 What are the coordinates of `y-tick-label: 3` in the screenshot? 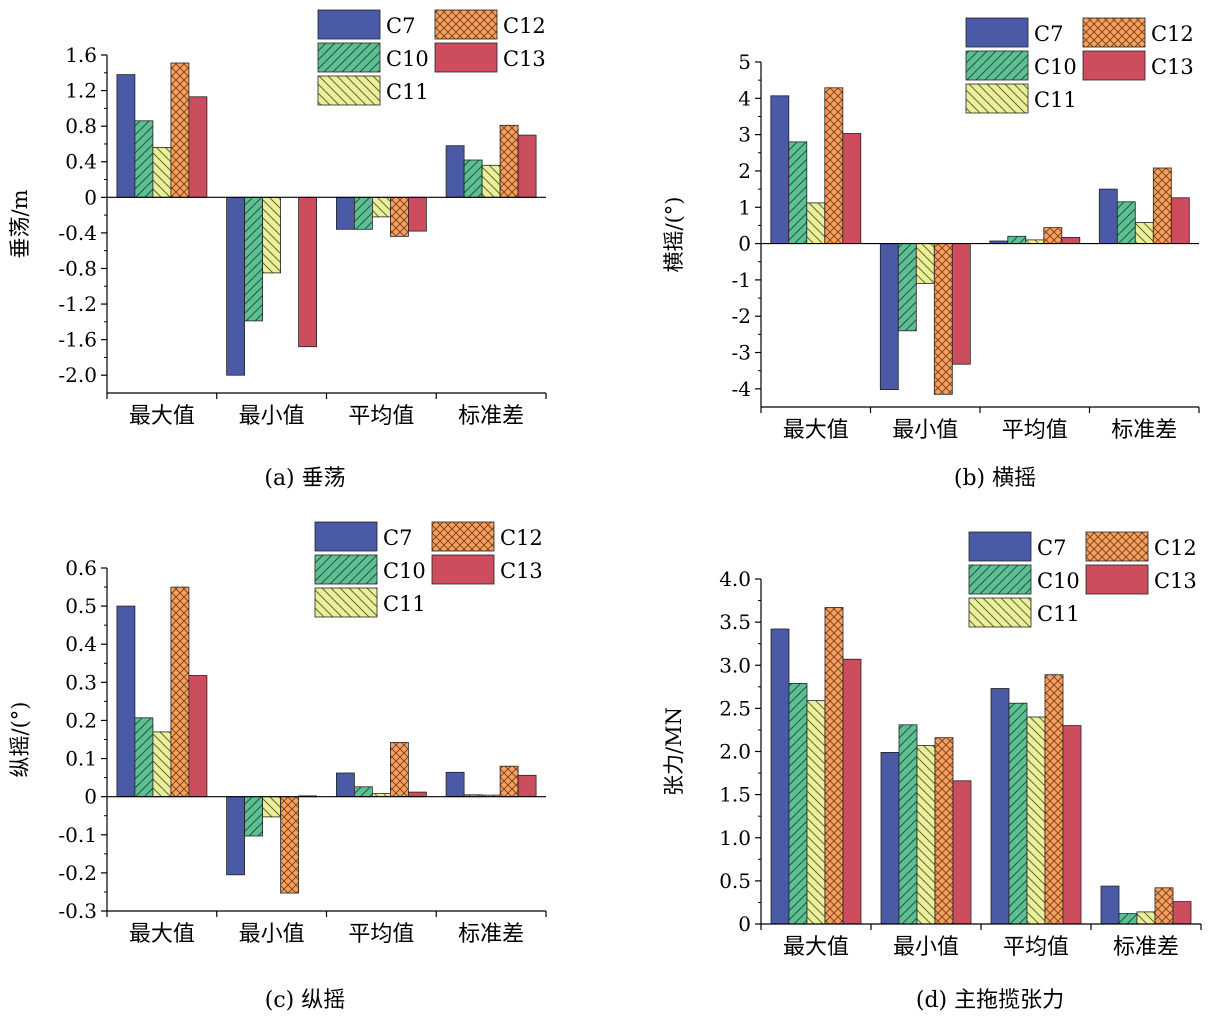 It's located at (744, 135).